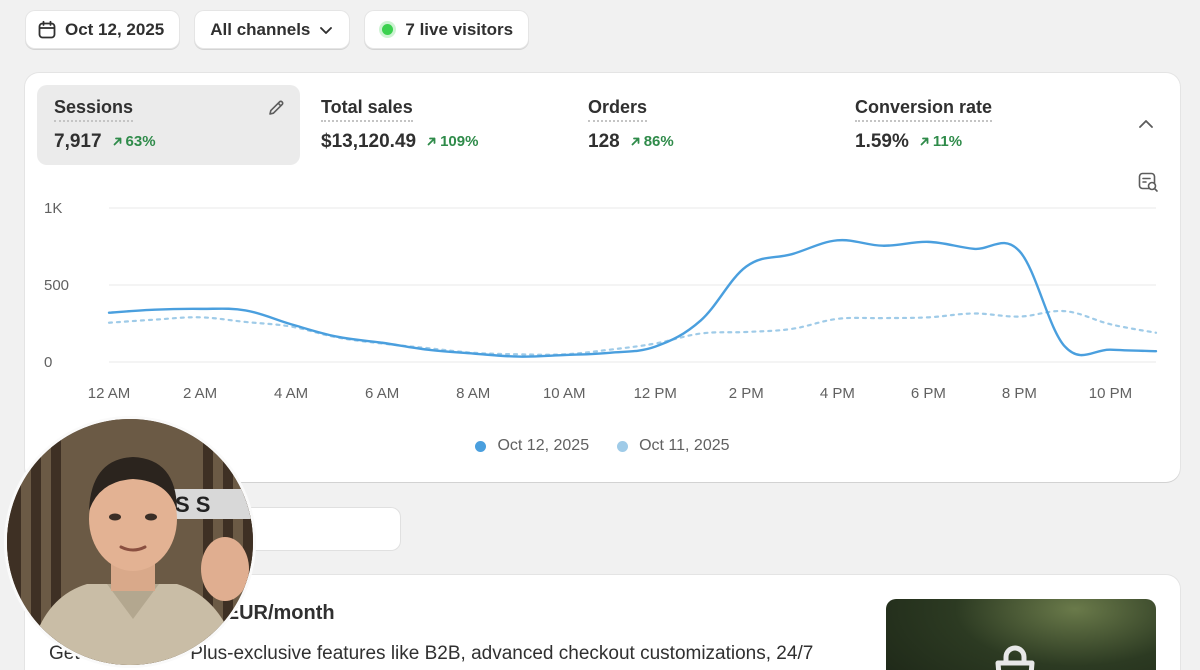 Image resolution: width=1200 pixels, height=670 pixels. What do you see at coordinates (435, 125) in the screenshot?
I see `metric-tab-total-sales: Total sales $13,120.49 109%` at bounding box center [435, 125].